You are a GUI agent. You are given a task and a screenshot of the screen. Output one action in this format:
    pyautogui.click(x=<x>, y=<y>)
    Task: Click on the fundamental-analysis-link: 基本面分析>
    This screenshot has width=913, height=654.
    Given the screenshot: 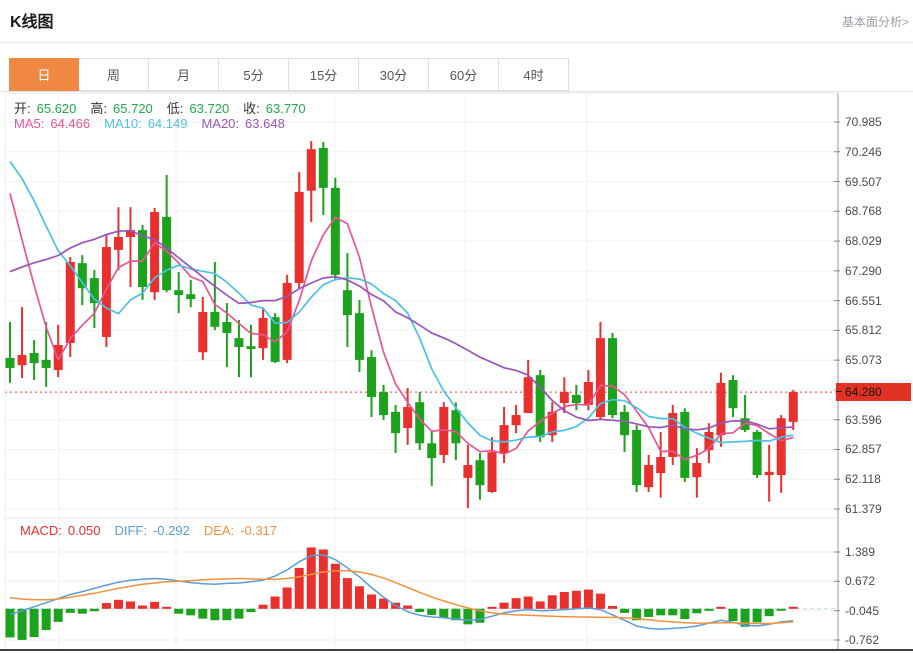 What is the action you would take?
    pyautogui.click(x=875, y=22)
    